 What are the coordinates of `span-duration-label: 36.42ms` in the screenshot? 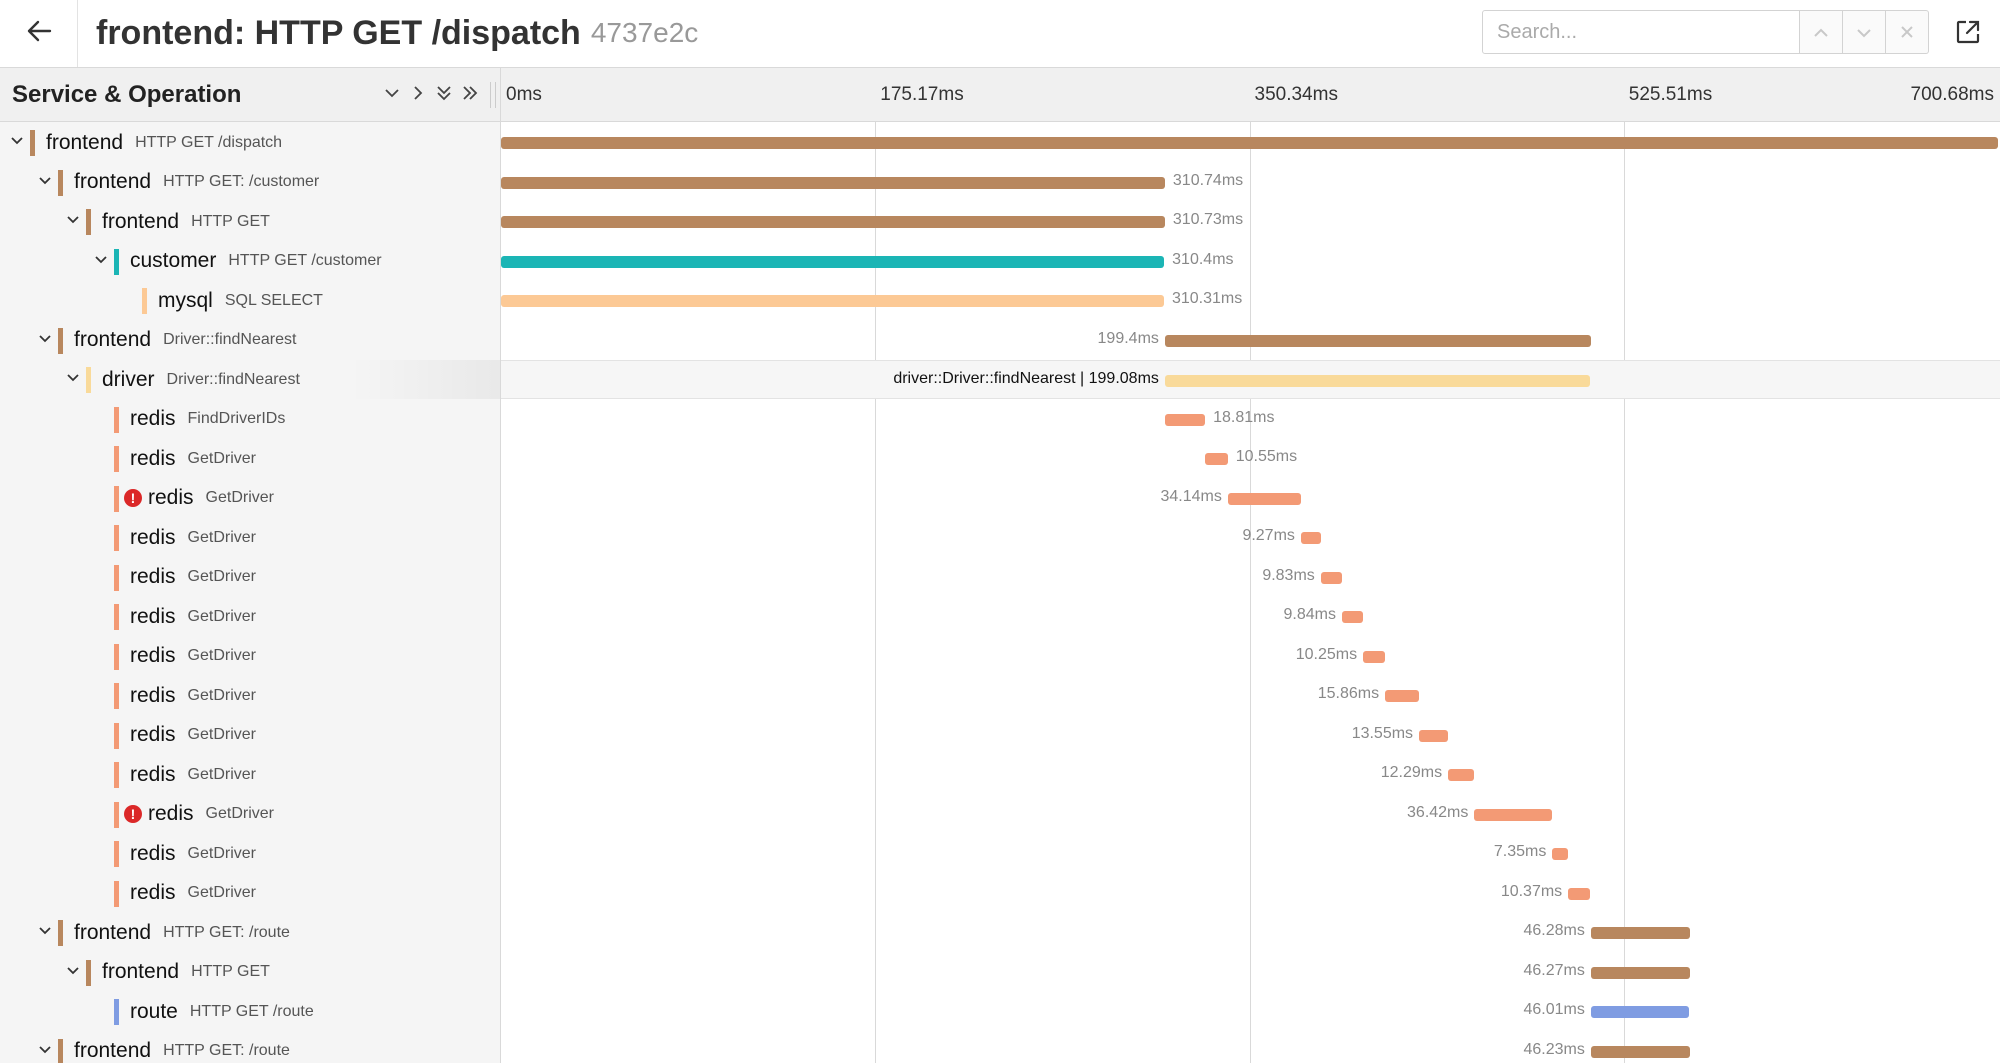 It's located at (1438, 812).